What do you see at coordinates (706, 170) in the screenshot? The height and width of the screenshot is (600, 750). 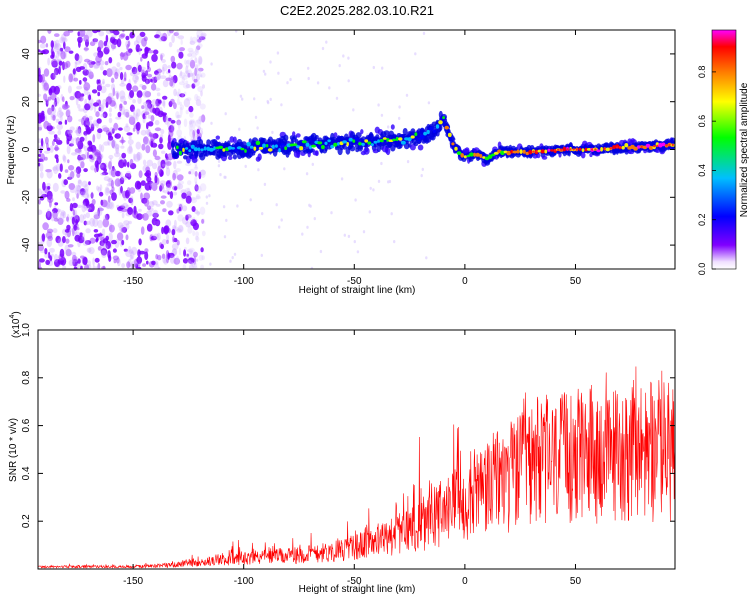 I see `colorbar-ticks: 0.0 0.2 0.4 0.6 0.8` at bounding box center [706, 170].